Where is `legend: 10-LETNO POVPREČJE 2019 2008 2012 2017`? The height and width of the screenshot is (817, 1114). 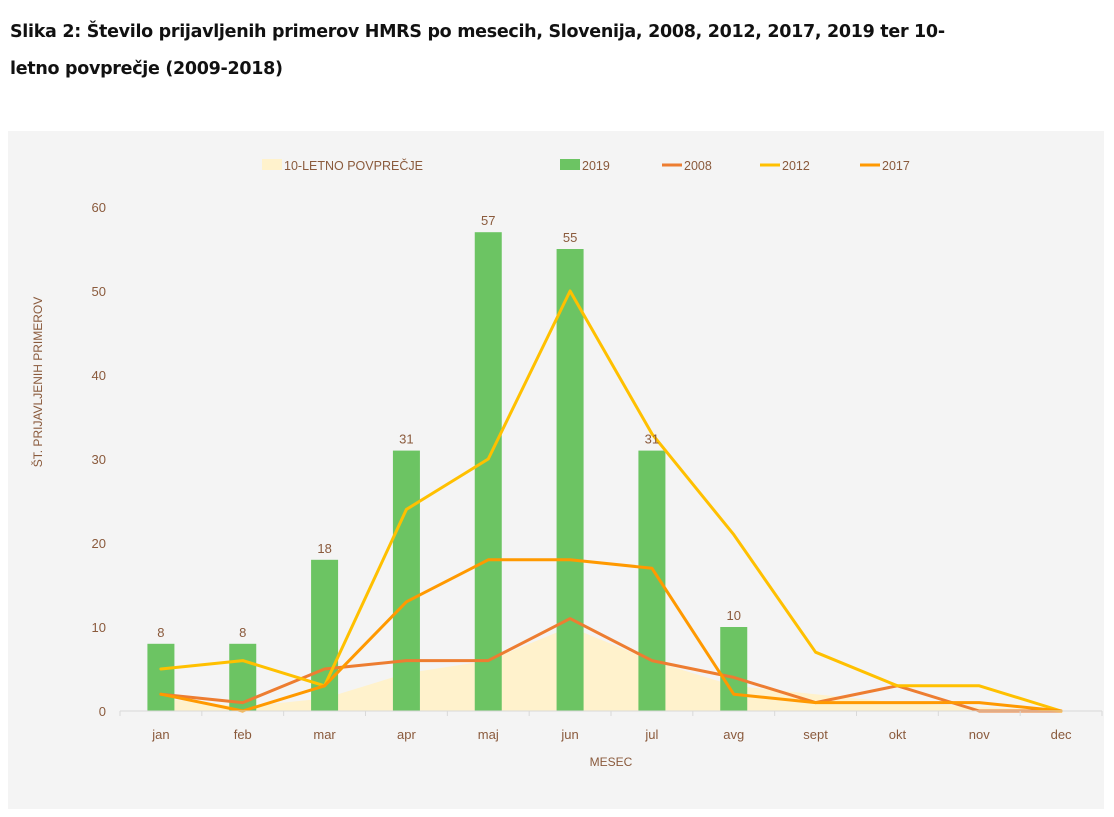 legend: 10-LETNO POVPREČJE 2019 2008 2012 2017 is located at coordinates (586, 165).